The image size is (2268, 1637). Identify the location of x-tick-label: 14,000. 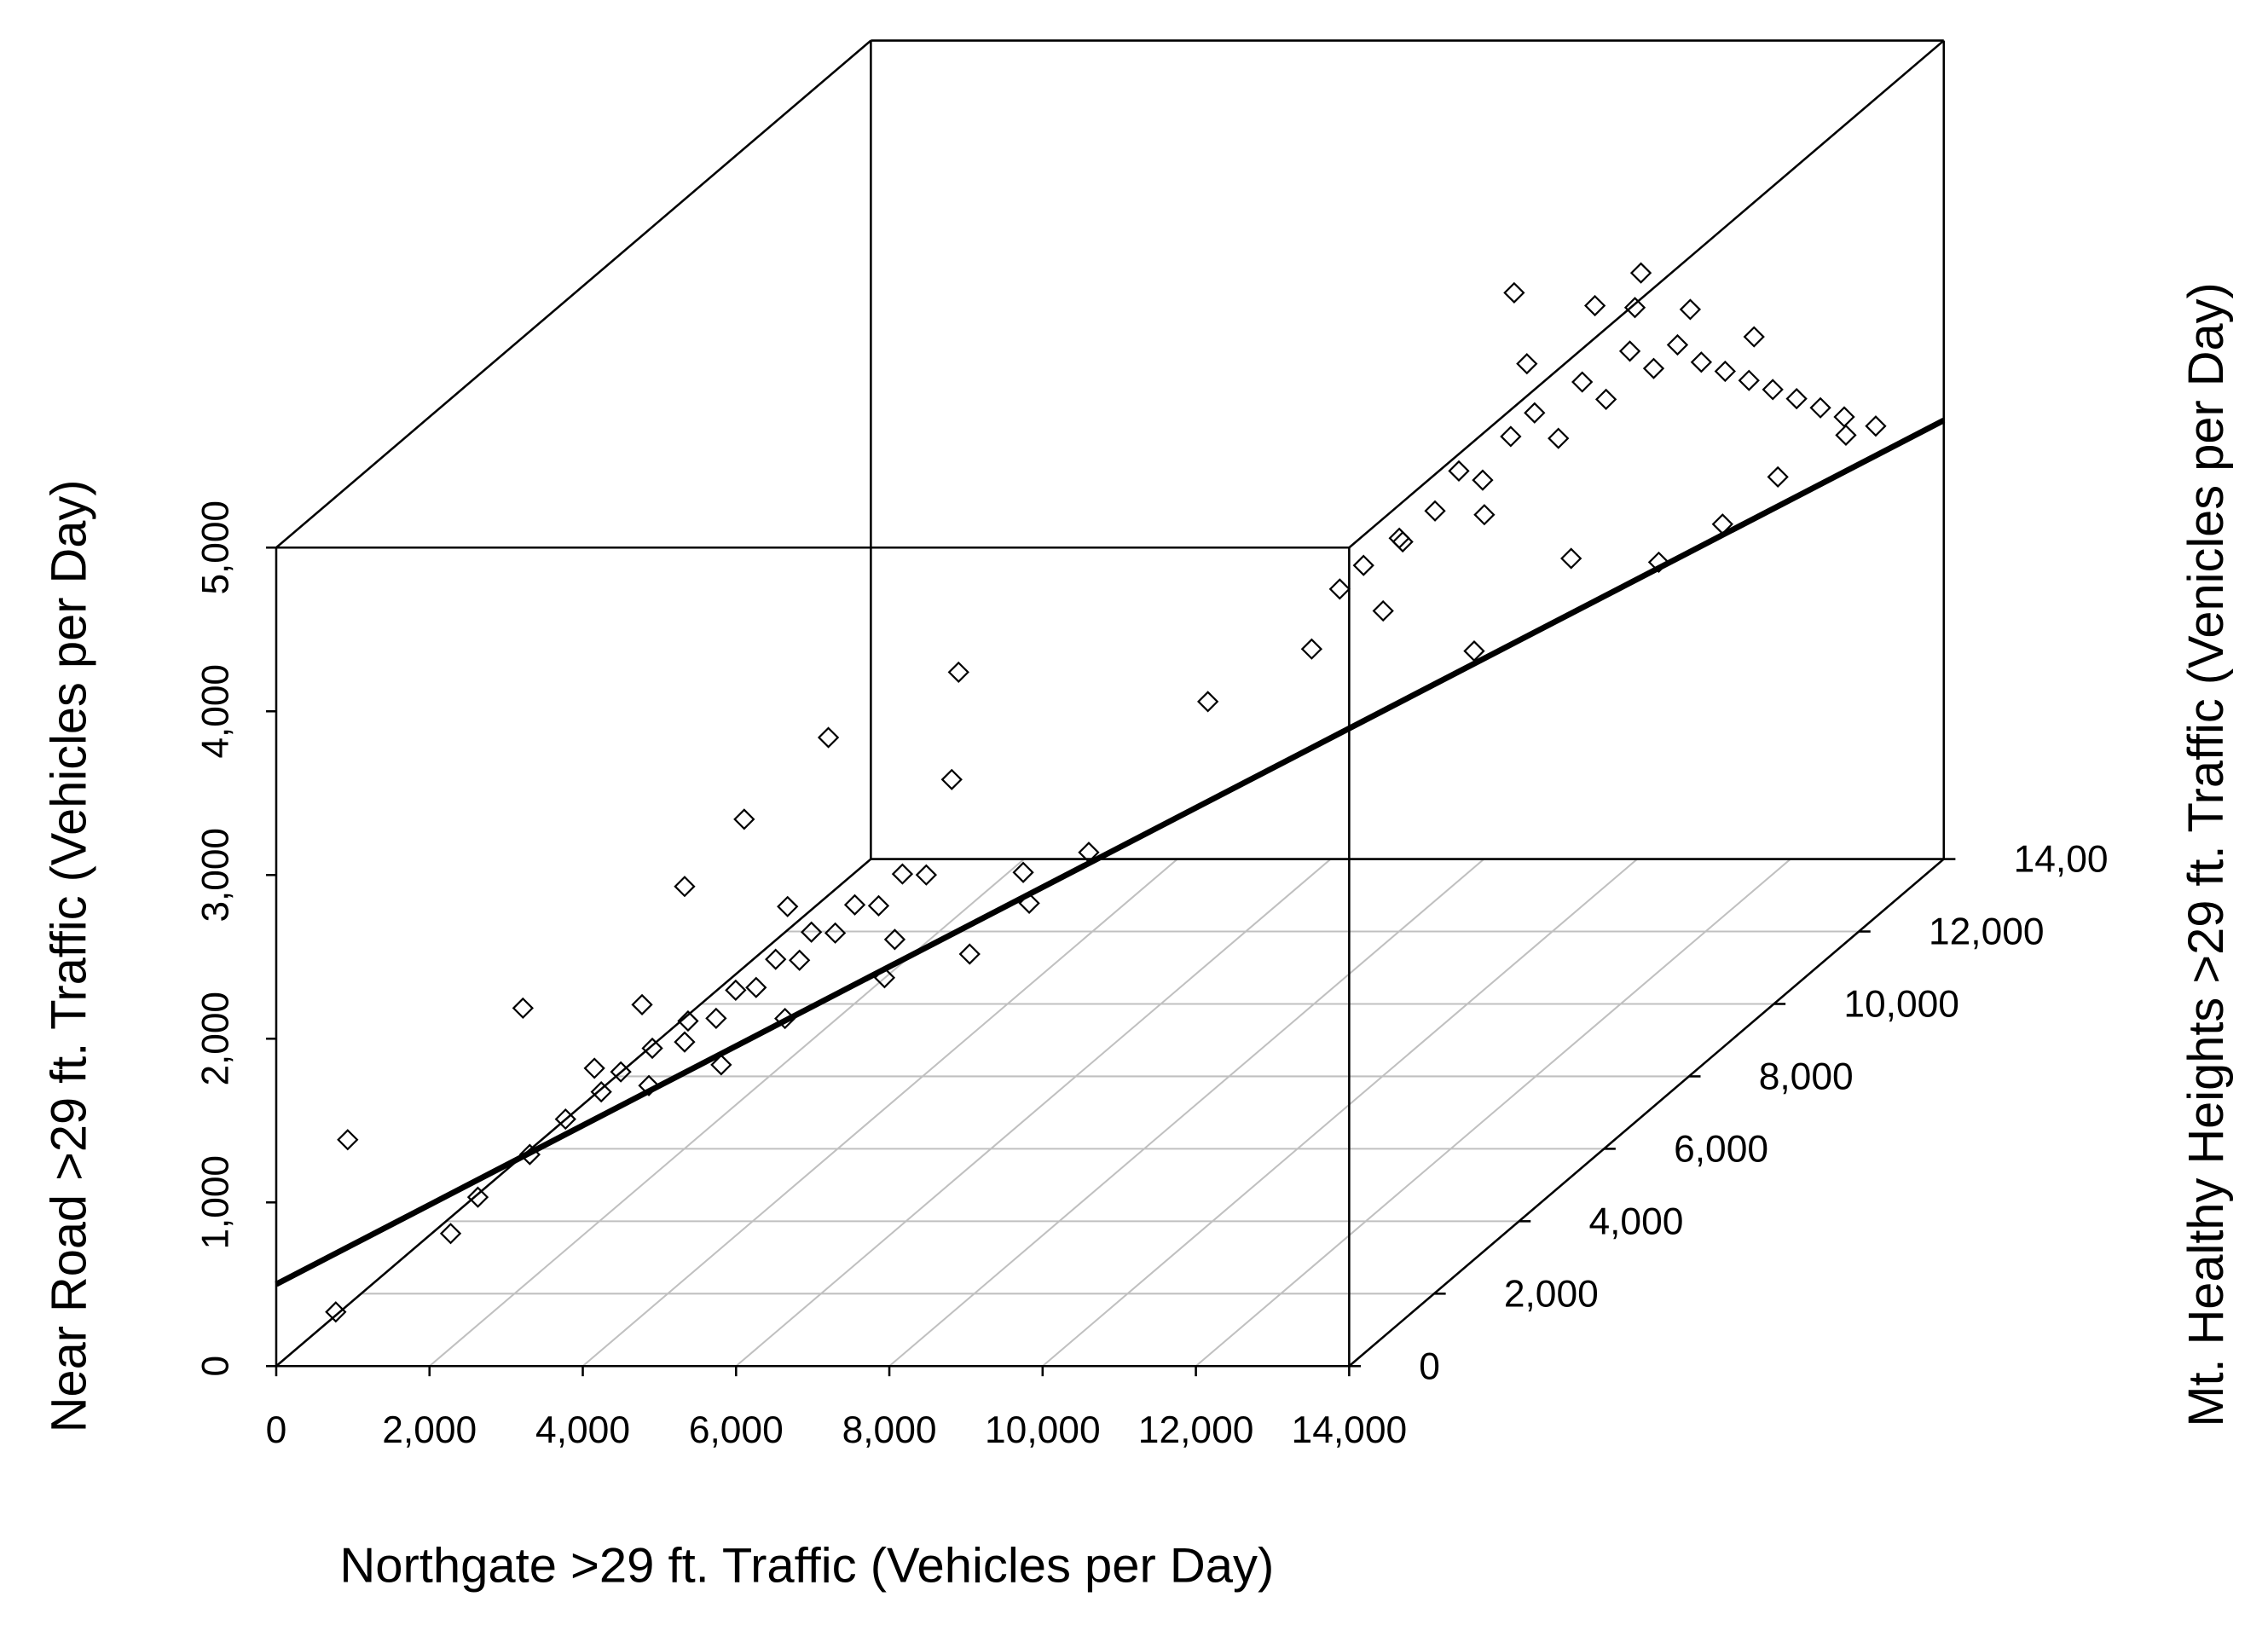
(1350, 1430).